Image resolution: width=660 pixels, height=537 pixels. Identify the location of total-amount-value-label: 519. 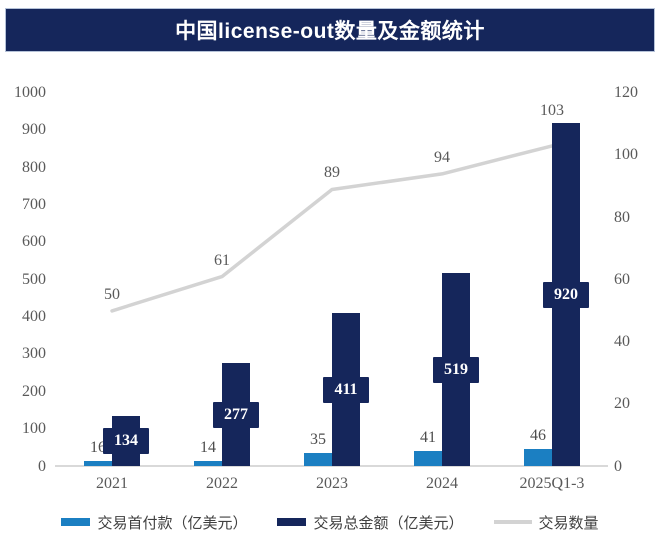
(456, 369).